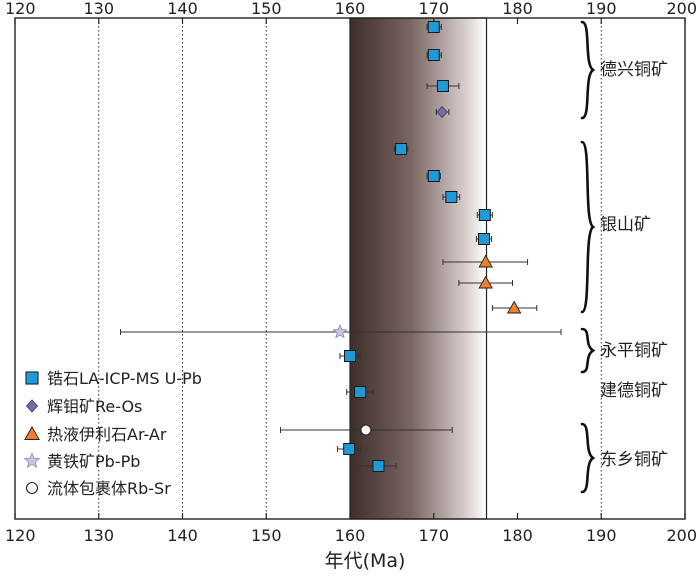  Describe the element at coordinates (20, 535) in the screenshot. I see `bottom-tick-label: 120` at that location.